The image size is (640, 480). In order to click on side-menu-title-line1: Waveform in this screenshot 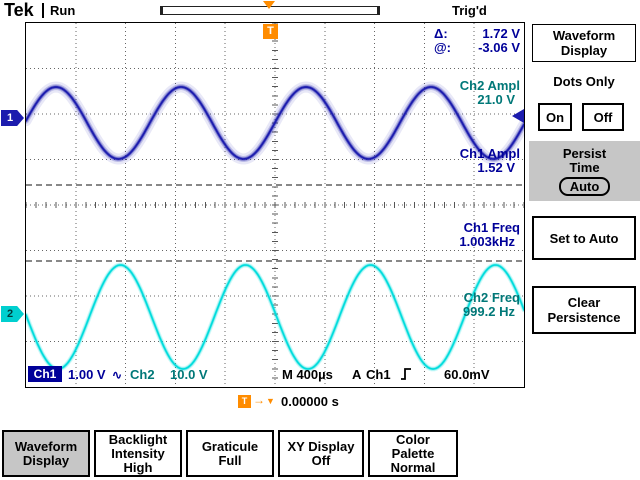, I will do `click(584, 35)`.